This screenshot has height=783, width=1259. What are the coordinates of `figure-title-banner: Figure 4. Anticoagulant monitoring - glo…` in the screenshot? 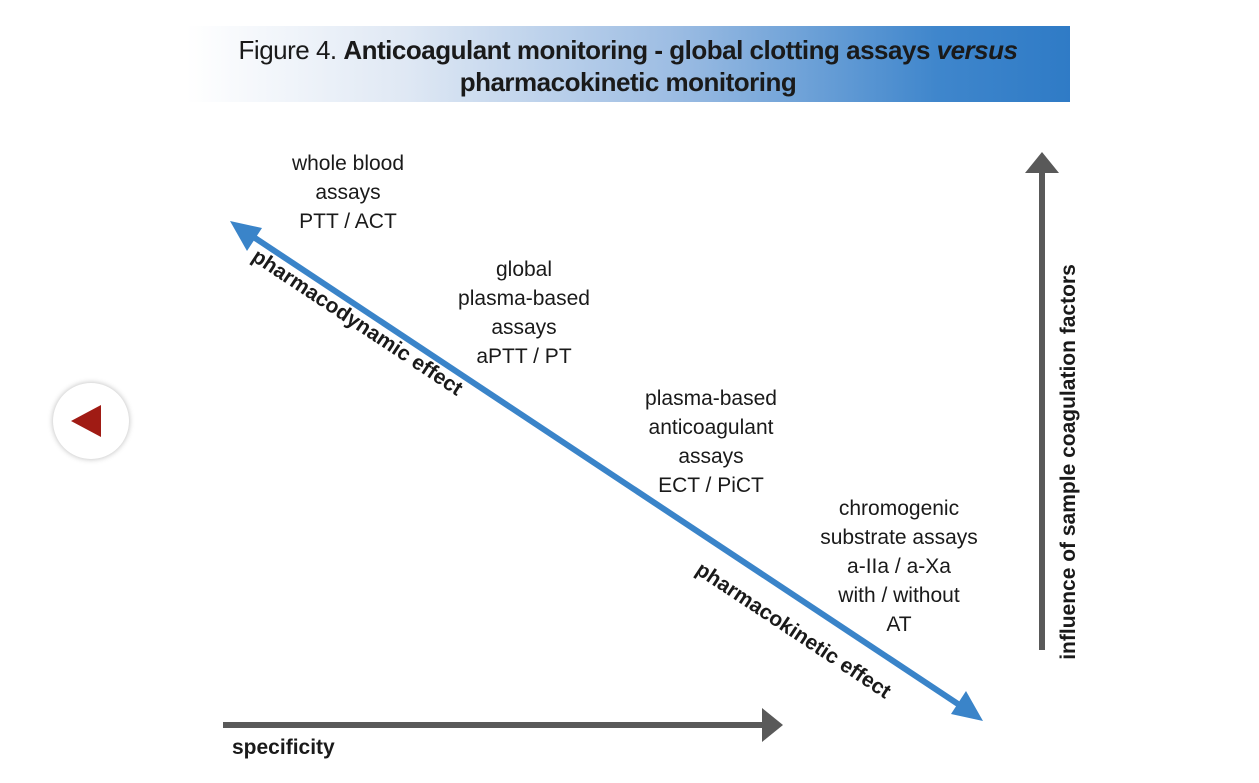 It's located at (628, 64).